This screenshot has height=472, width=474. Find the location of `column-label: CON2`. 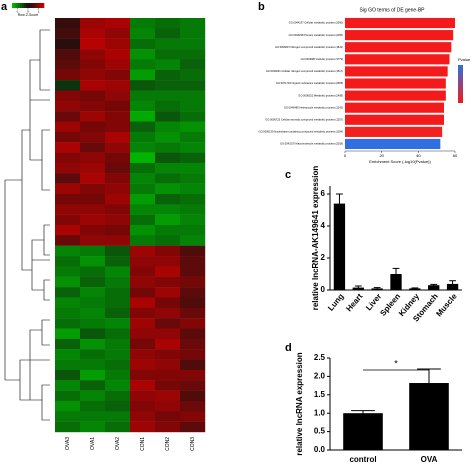

column-label: CON2 is located at coordinates (168, 444).